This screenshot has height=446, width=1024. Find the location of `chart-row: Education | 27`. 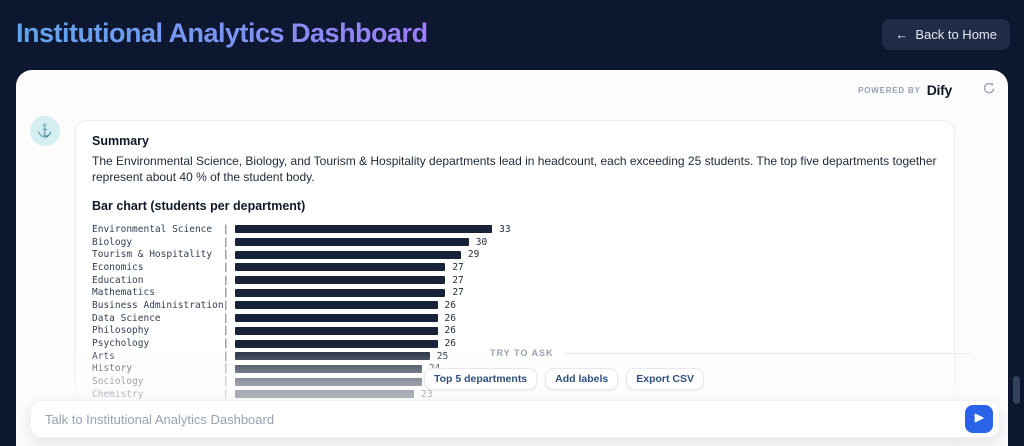

chart-row: Education | 27 is located at coordinates (278, 280).